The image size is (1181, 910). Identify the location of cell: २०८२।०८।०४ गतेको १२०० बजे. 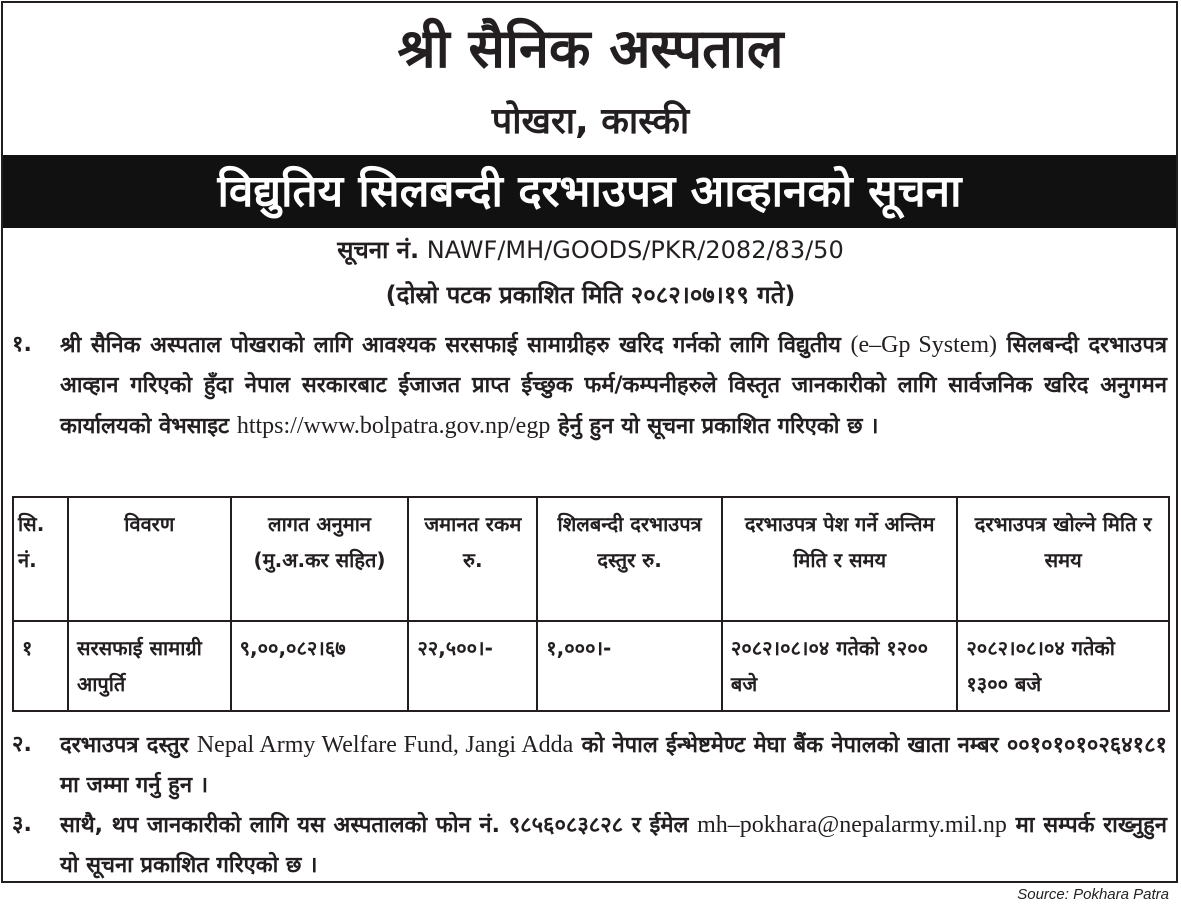
(839, 666).